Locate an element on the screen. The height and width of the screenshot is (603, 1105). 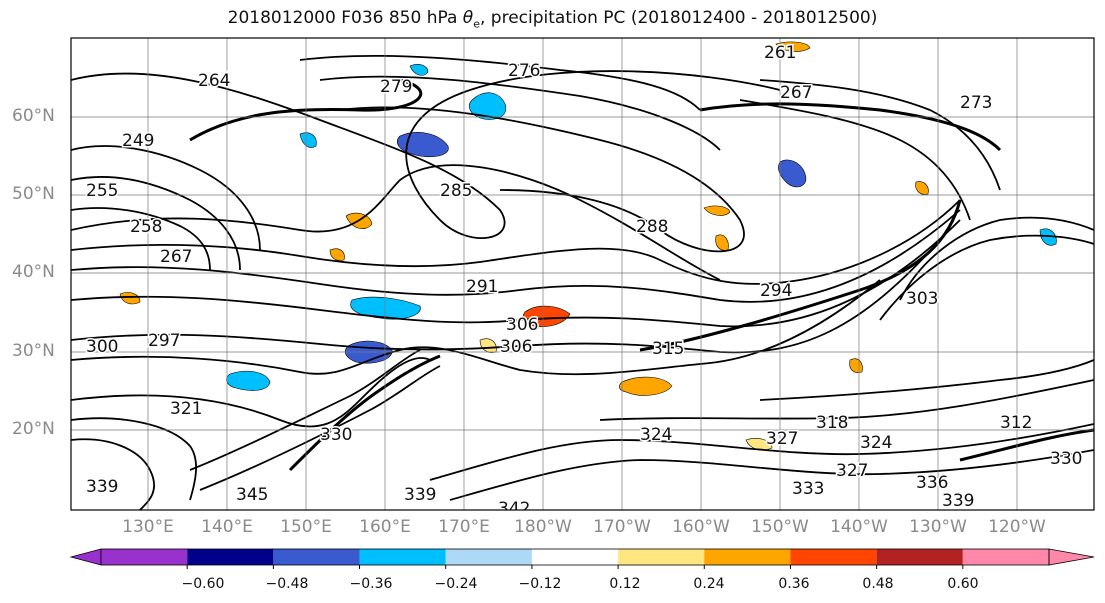
contour-label: 288 is located at coordinates (652, 227).